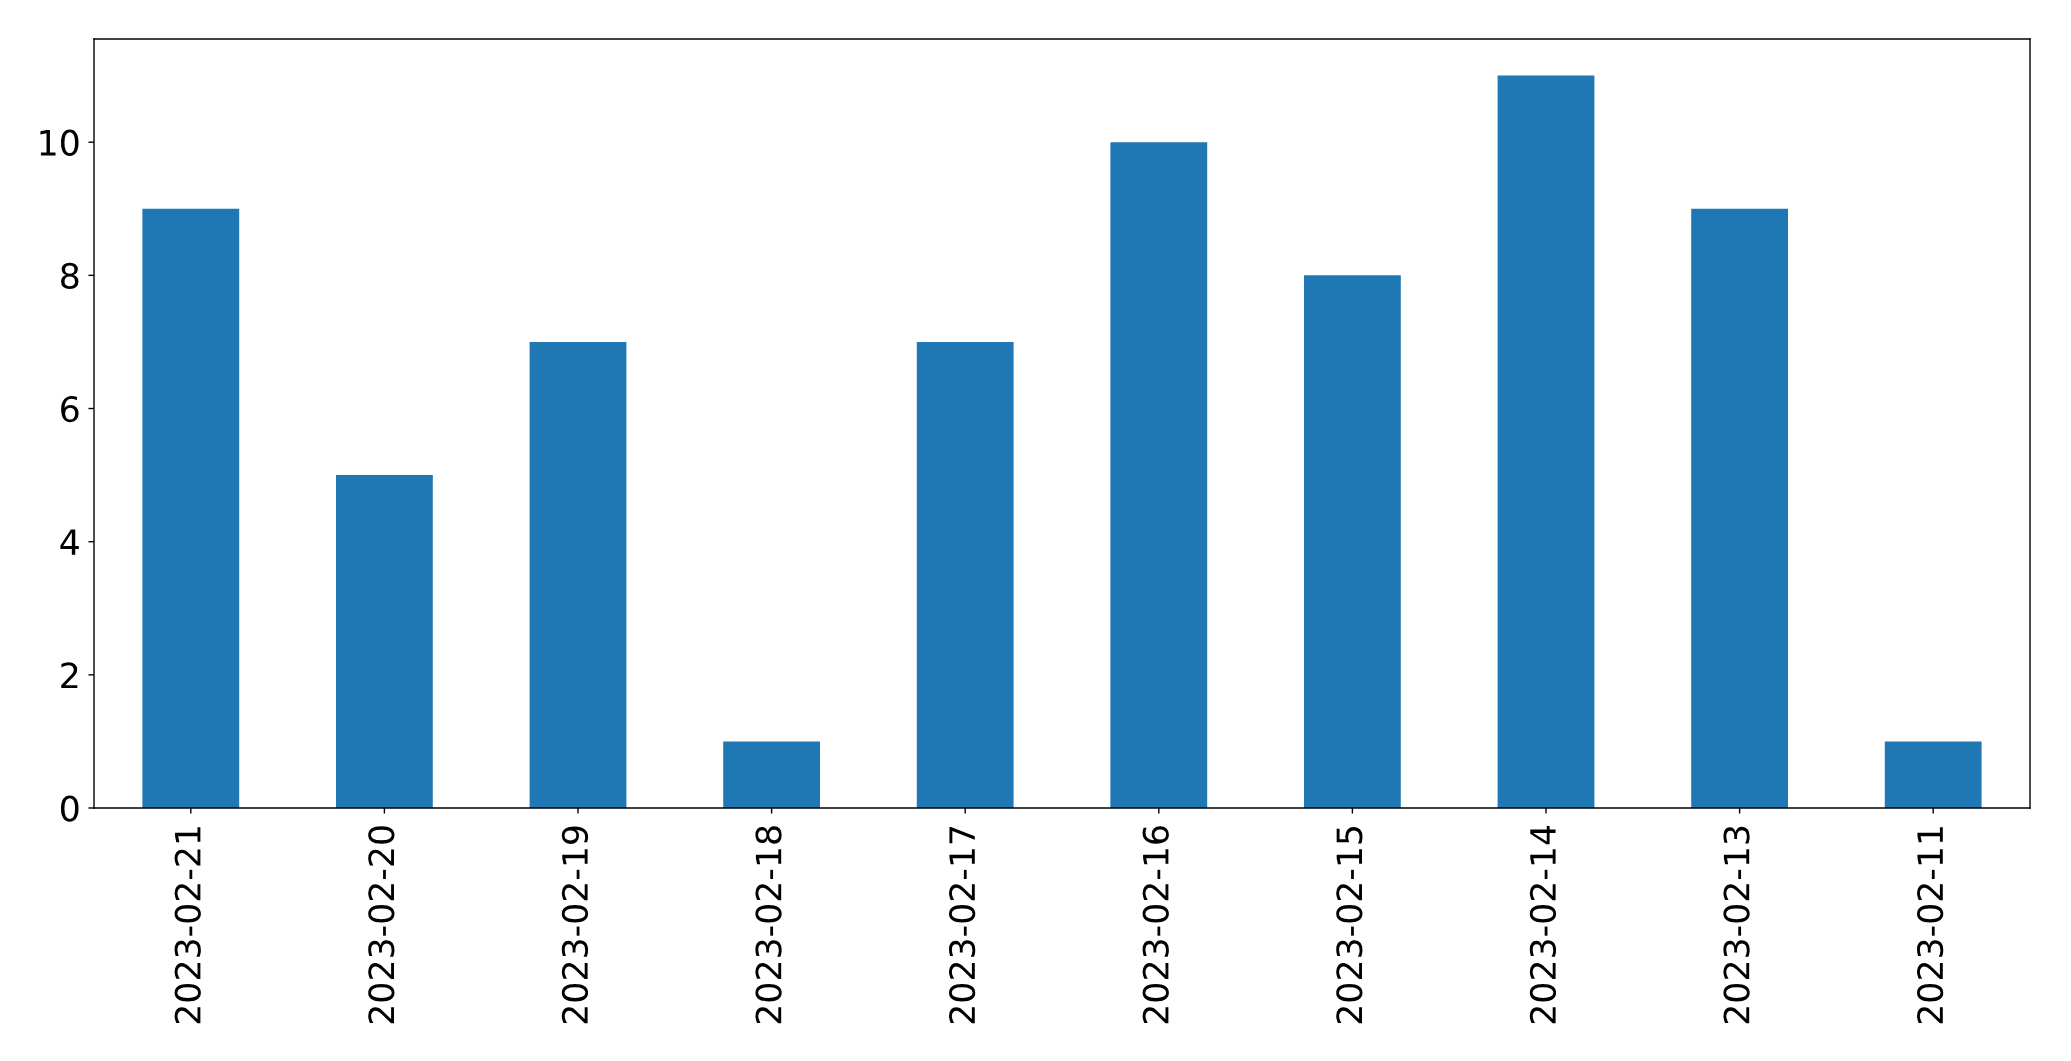 Image resolution: width=2071 pixels, height=1061 pixels. I want to click on x-tick-label: 2023-02-17, so click(962, 925).